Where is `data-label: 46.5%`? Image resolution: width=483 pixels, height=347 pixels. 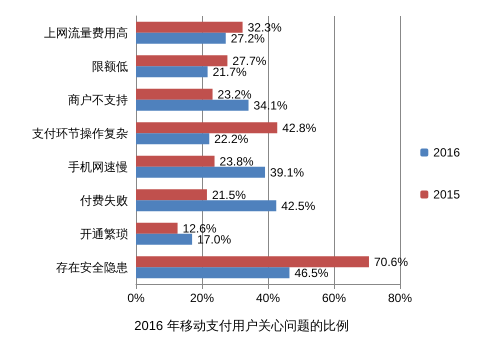
data-label: 46.5% is located at coordinates (311, 273).